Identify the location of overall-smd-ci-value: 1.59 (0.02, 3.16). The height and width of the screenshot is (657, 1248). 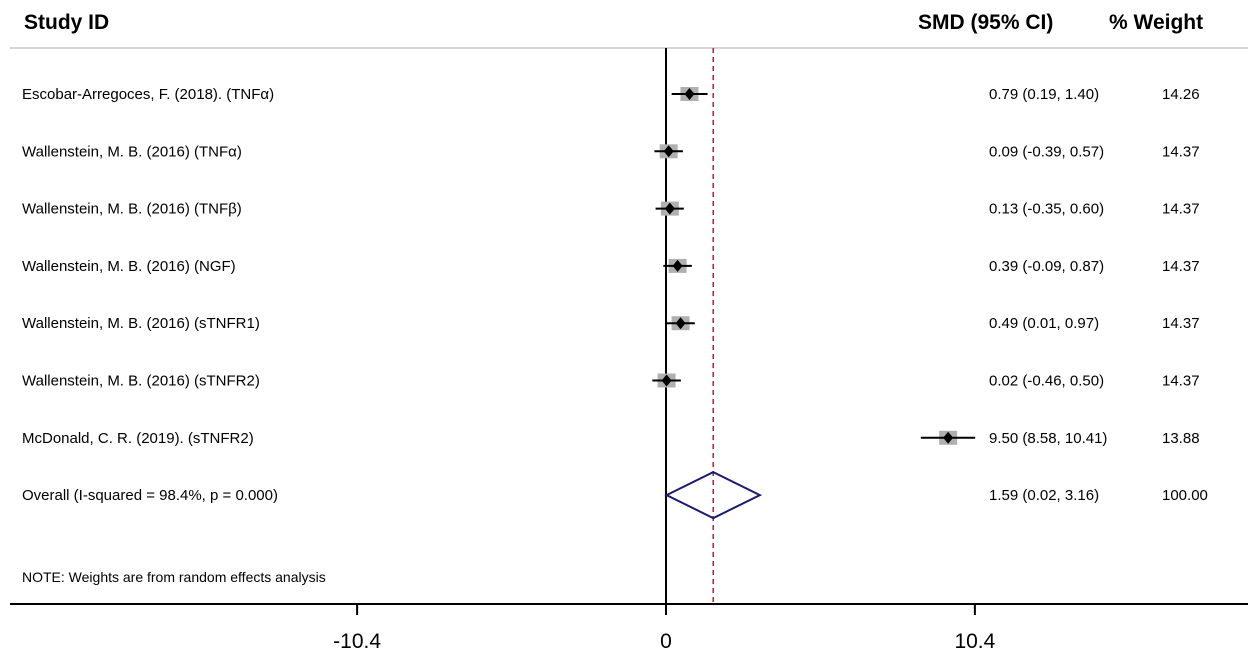
(1044, 495).